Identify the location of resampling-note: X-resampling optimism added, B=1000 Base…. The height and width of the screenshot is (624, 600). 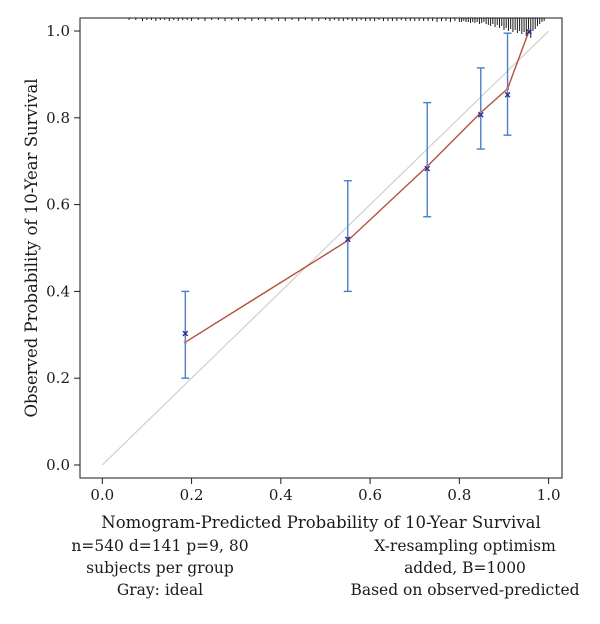
(465, 568).